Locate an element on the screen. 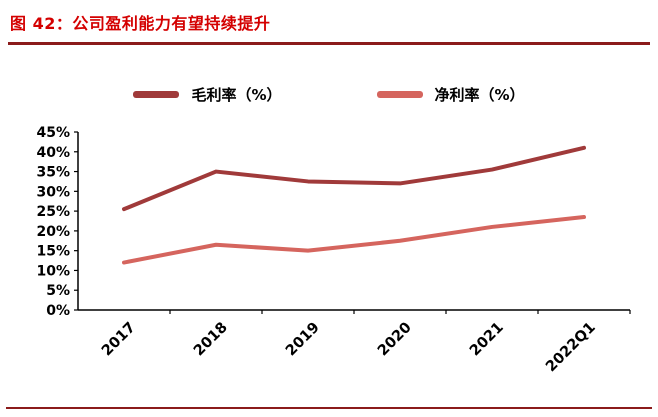  gross-margin-line-icon is located at coordinates (156, 94).